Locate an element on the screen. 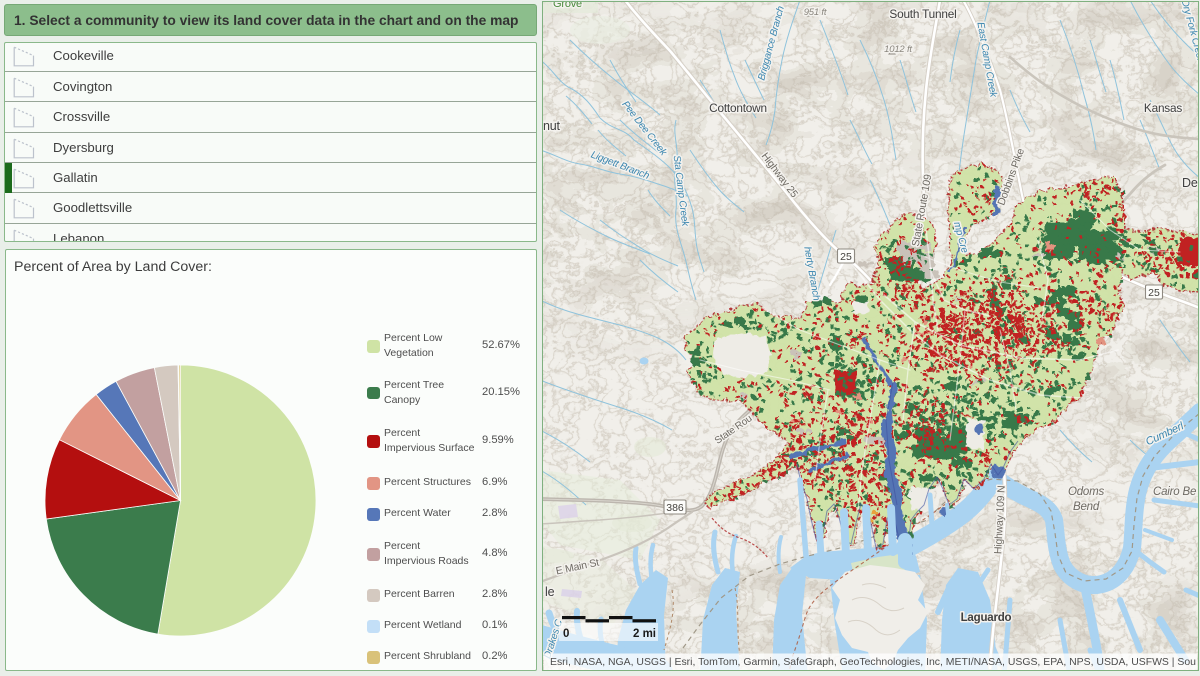  svg-text: le is located at coordinates (550, 592).